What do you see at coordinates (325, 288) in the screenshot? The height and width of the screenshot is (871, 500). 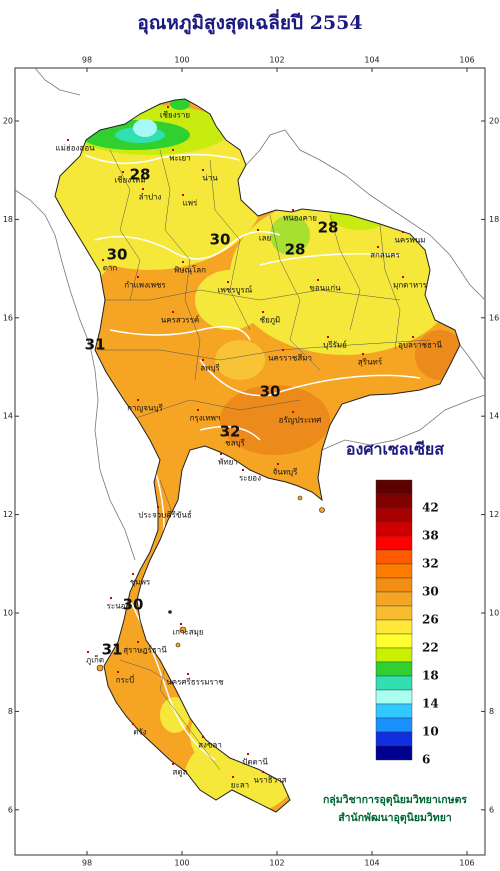 I see `province-label: ขอนแก่น` at bounding box center [325, 288].